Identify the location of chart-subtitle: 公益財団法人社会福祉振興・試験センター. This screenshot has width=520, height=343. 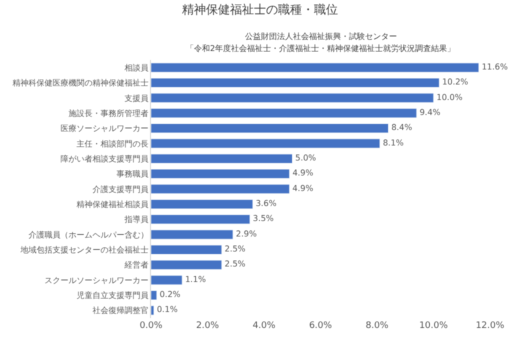
(321, 36).